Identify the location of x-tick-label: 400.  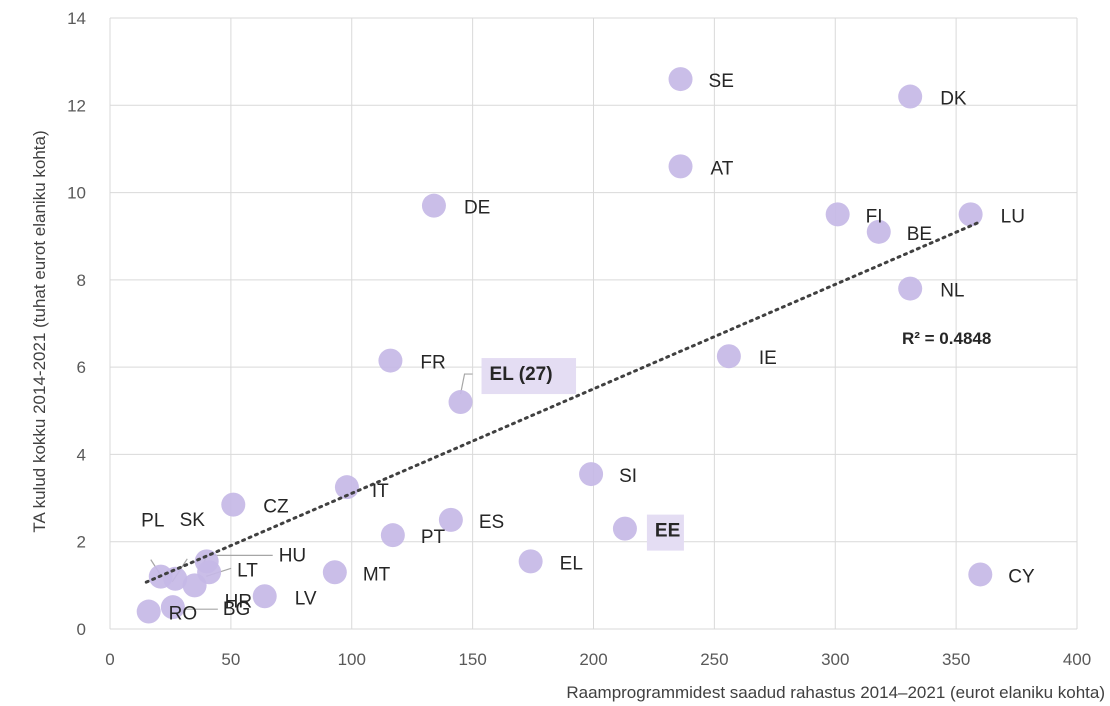
(1077, 659).